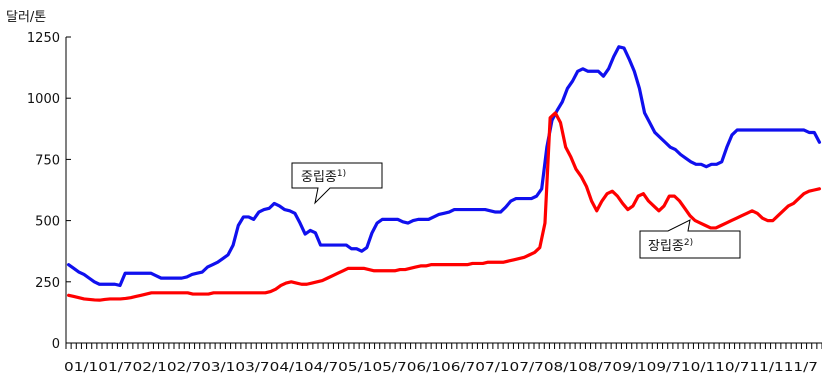 The height and width of the screenshot is (377, 822). I want to click on svg-text: 장립종2), so click(670, 246).